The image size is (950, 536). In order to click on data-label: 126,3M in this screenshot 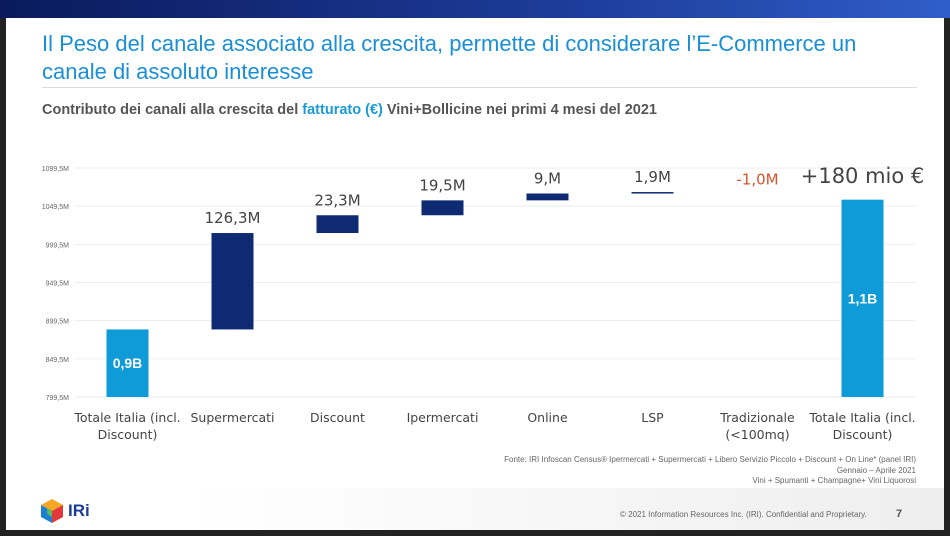, I will do `click(233, 218)`.